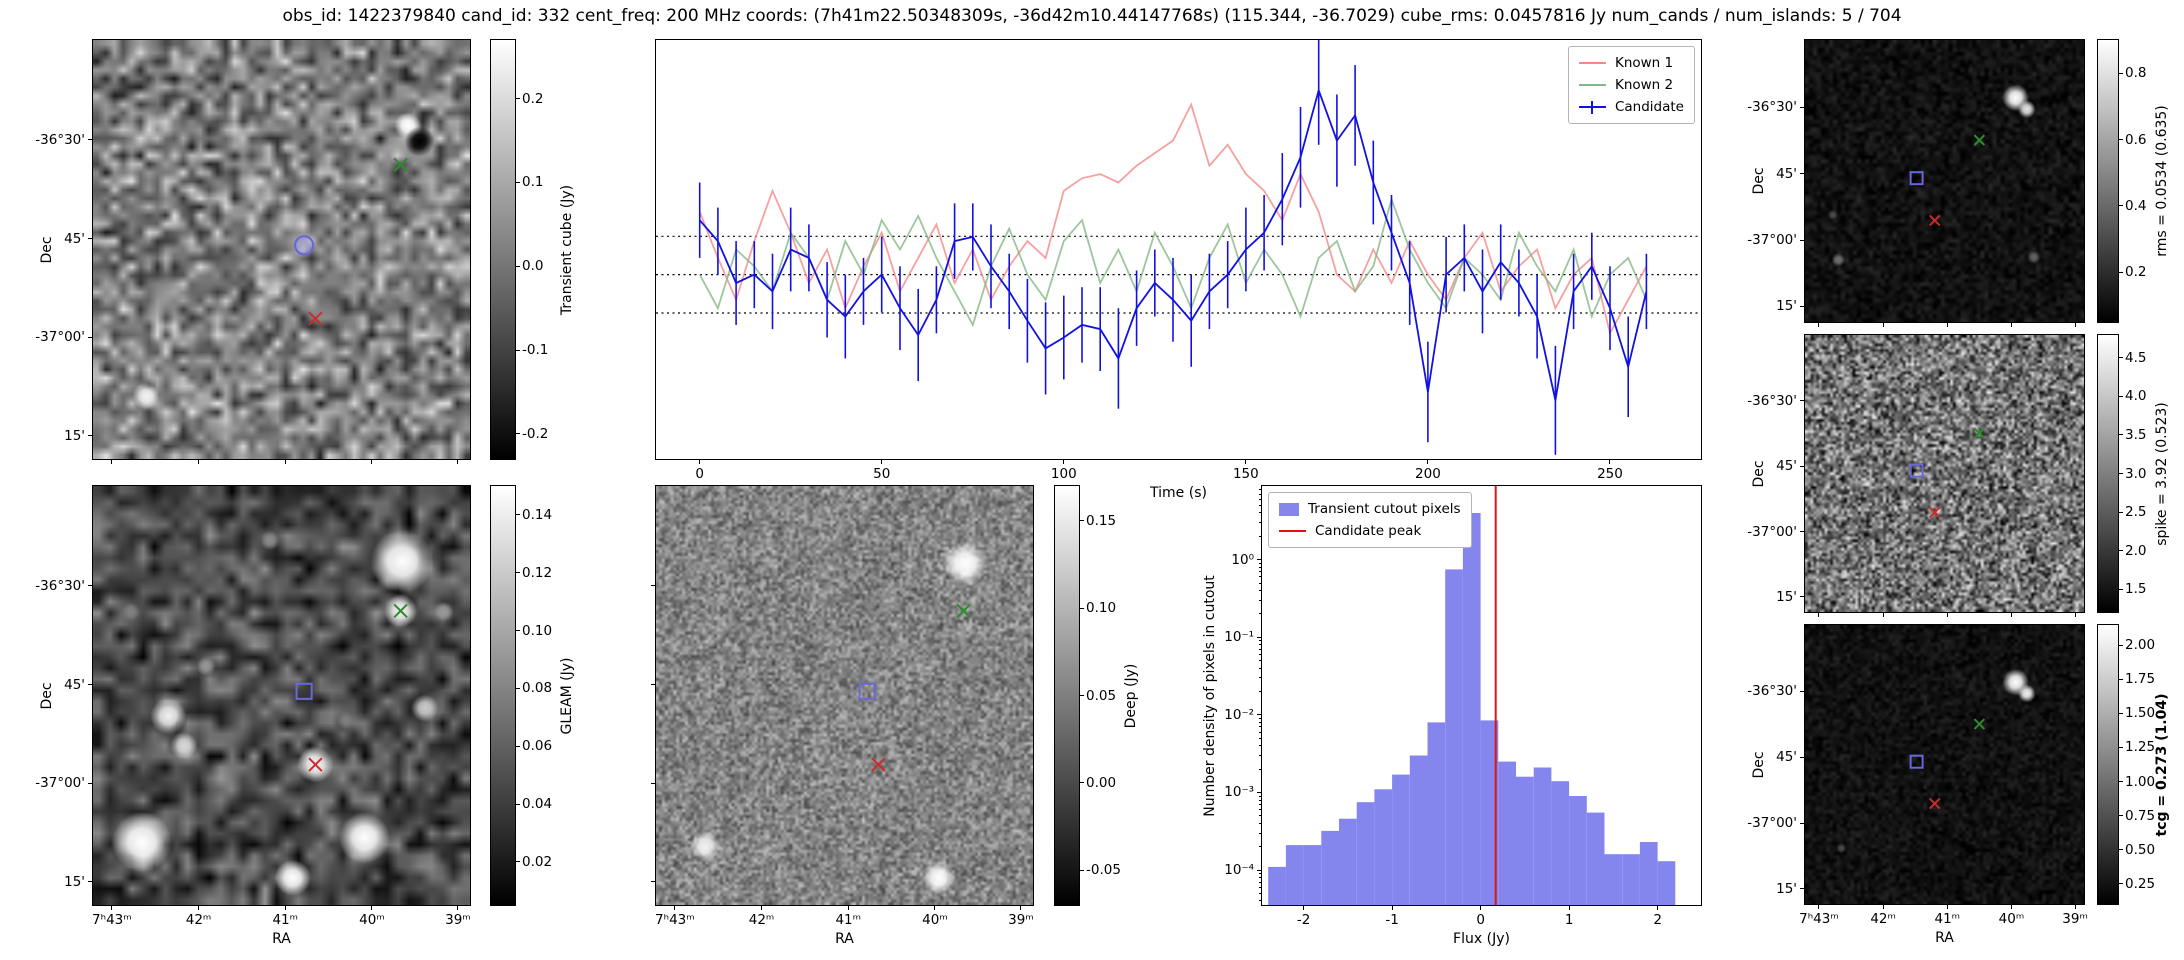  I want to click on colorbar-tick-label: 0.00, so click(1101, 782).